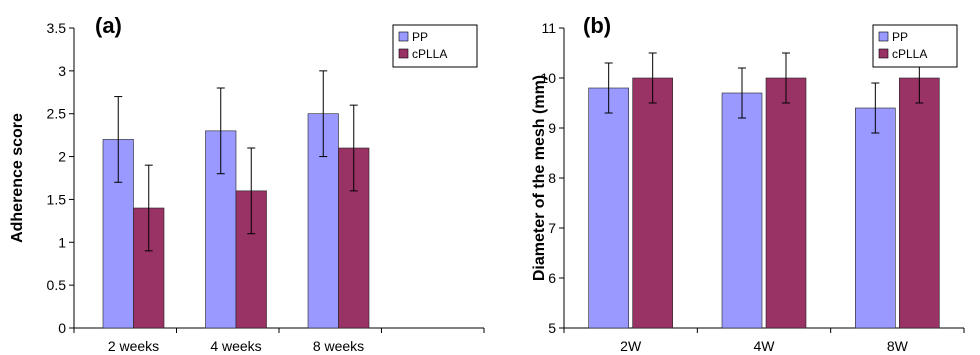 Image resolution: width=980 pixels, height=355 pixels. Describe the element at coordinates (57, 28) in the screenshot. I see `a-y-tick-label: 3.5` at that location.